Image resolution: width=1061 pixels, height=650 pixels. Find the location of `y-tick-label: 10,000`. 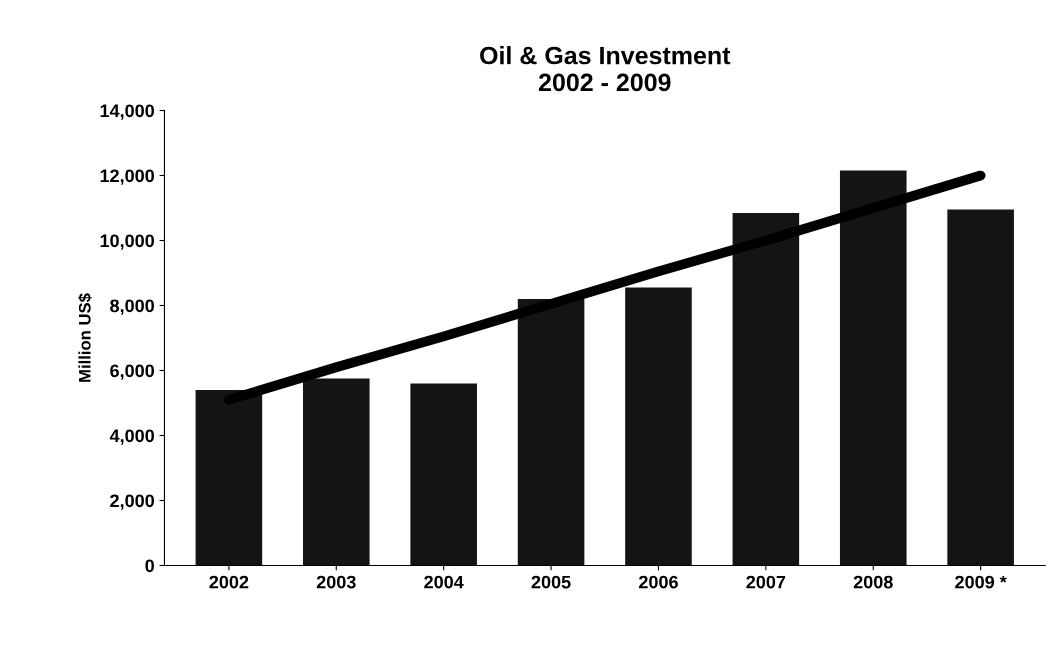

y-tick-label: 10,000 is located at coordinates (127, 242).